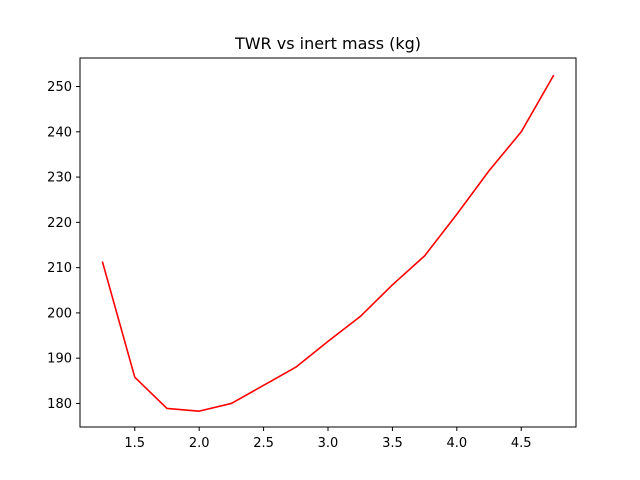 This screenshot has height=480, width=640. What do you see at coordinates (263, 443) in the screenshot?
I see `x-tick-label: 2.5` at bounding box center [263, 443].